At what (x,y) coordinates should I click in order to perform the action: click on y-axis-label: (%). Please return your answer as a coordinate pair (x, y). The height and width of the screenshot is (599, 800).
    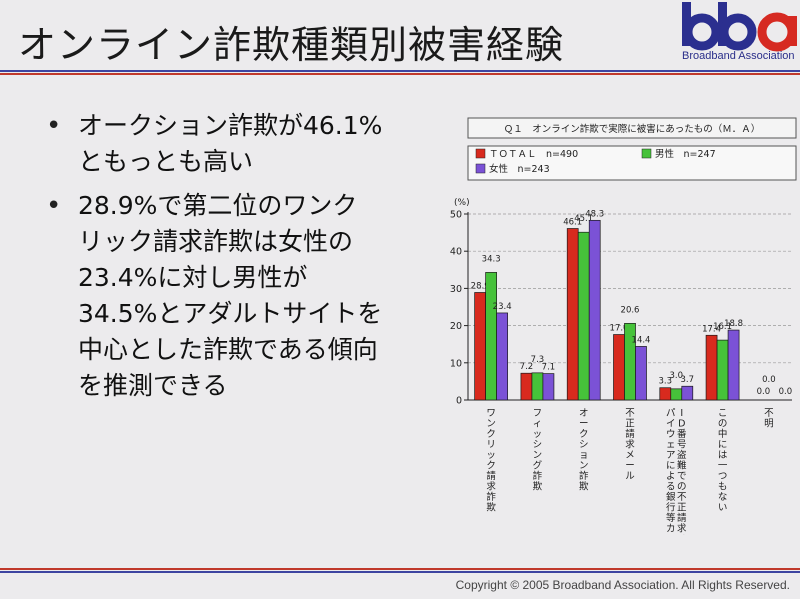
    Looking at the image, I should click on (462, 203).